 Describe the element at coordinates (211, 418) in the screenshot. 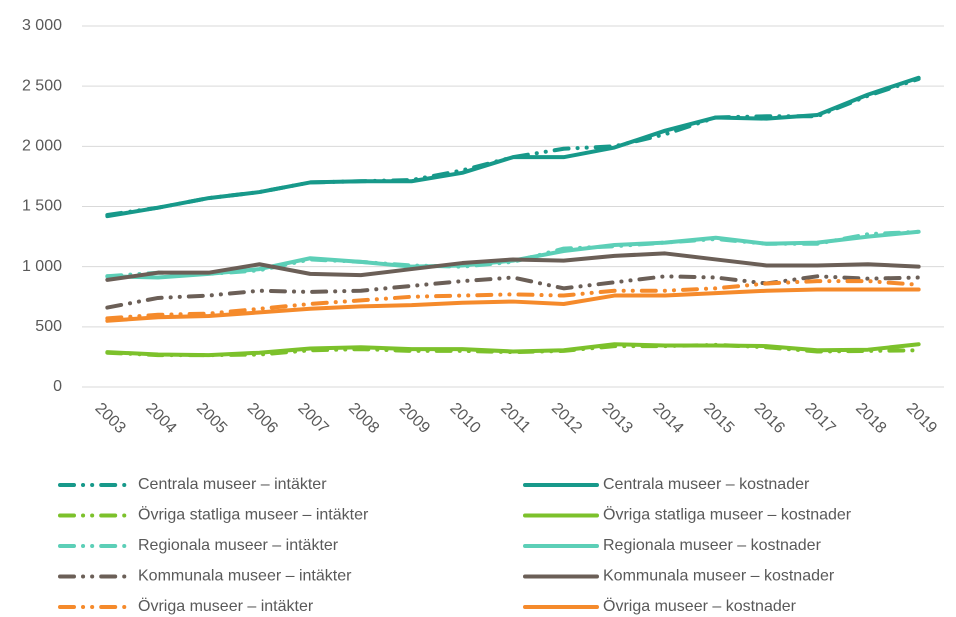

I see `x-tick-label: 2005` at that location.